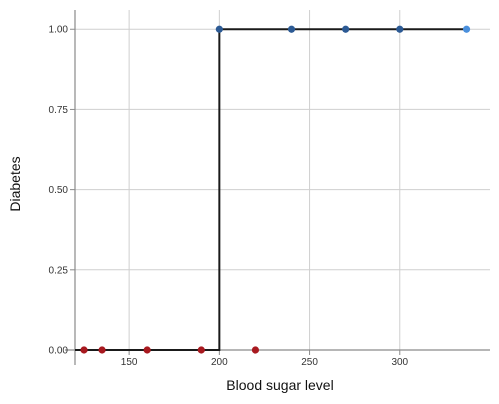 This screenshot has width=499, height=404. Describe the element at coordinates (129, 362) in the screenshot. I see `x-tick-label-0: 150` at that location.